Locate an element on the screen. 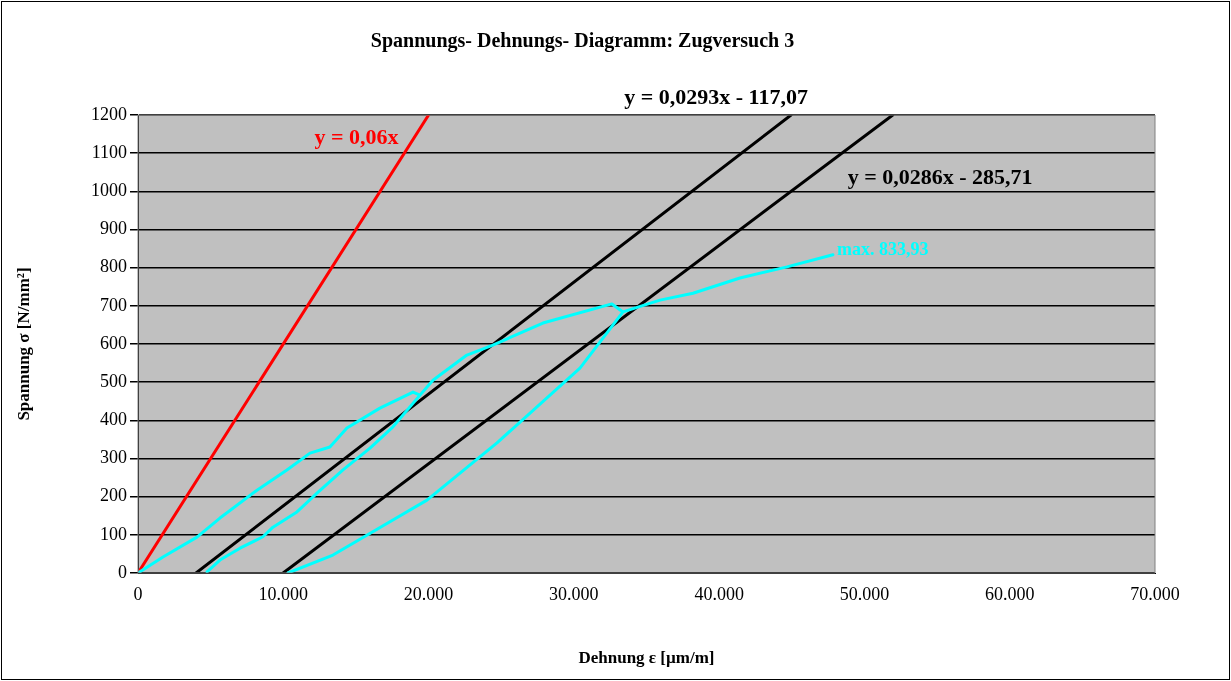 This screenshot has width=1231, height=681. y-tick-label: 700 is located at coordinates (113, 304).